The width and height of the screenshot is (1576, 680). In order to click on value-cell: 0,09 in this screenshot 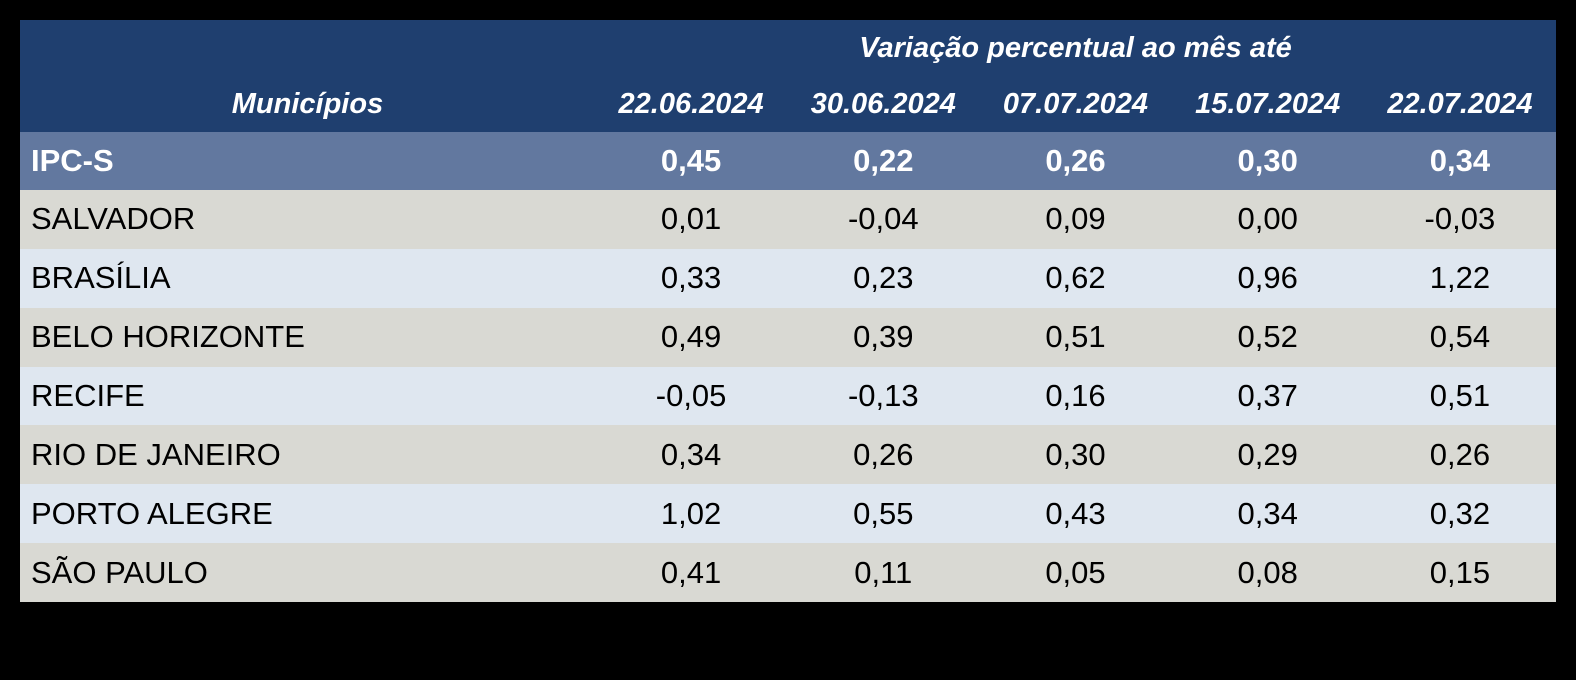, I will do `click(1075, 219)`.